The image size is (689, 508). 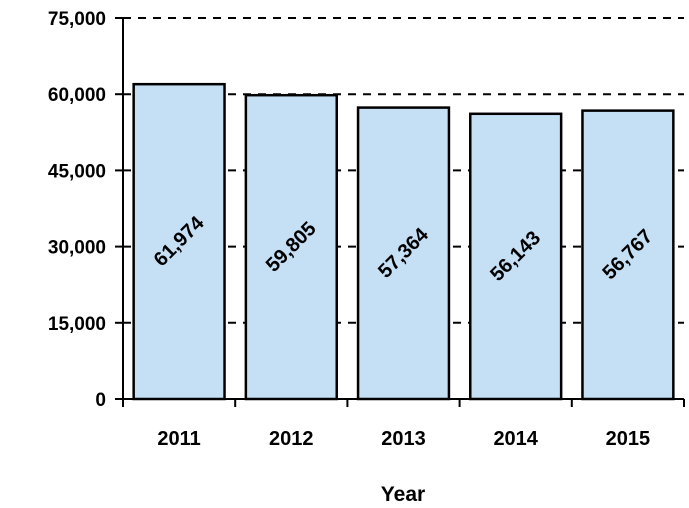 I want to click on y-tick-label: 60,000, so click(x=77, y=95).